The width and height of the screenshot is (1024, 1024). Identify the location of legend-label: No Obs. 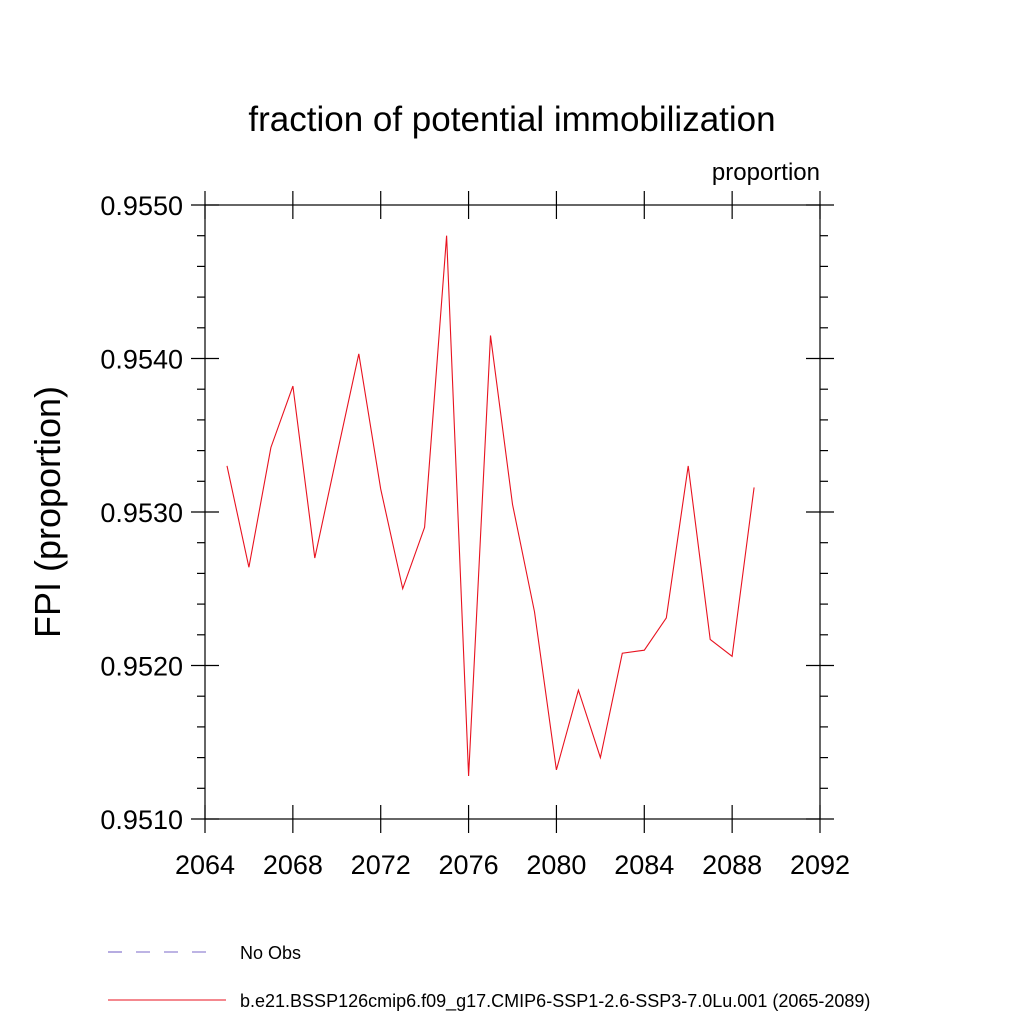
(270, 953).